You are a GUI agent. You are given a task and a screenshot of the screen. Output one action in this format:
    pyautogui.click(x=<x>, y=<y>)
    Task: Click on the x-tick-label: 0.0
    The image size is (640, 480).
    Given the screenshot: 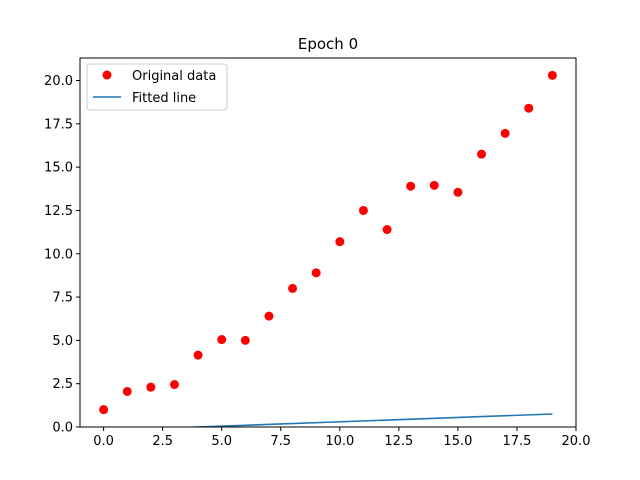 What is the action you would take?
    pyautogui.click(x=103, y=441)
    